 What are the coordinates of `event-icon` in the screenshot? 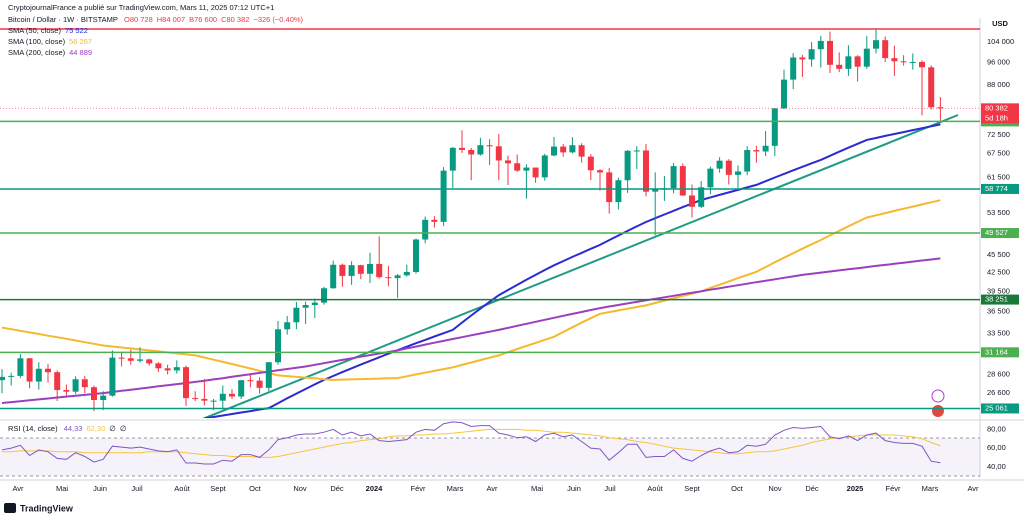 It's located at (938, 396).